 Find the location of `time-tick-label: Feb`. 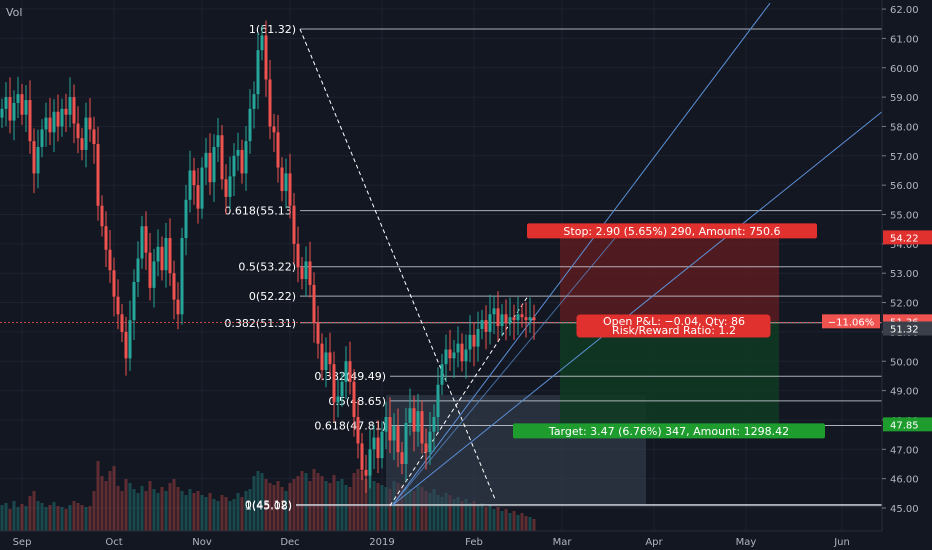

time-tick-label: Feb is located at coordinates (474, 542).